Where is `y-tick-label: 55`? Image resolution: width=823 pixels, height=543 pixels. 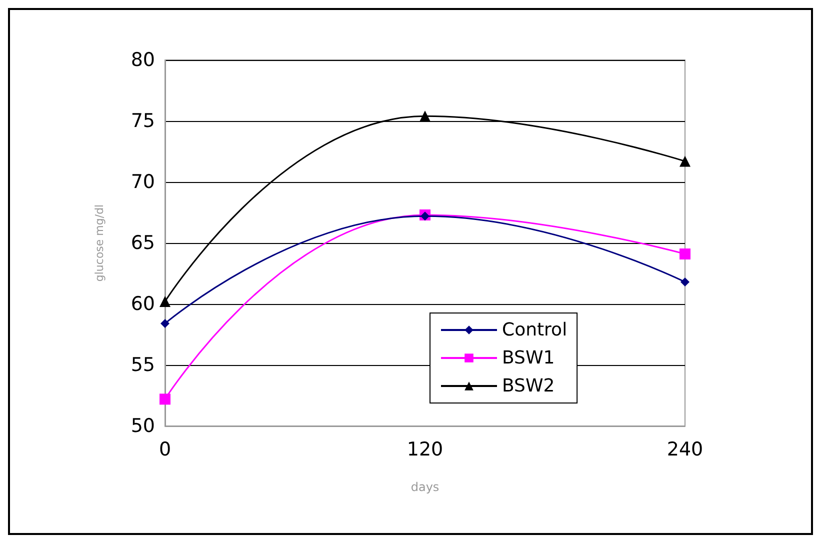
y-tick-label: 55 is located at coordinates (142, 365).